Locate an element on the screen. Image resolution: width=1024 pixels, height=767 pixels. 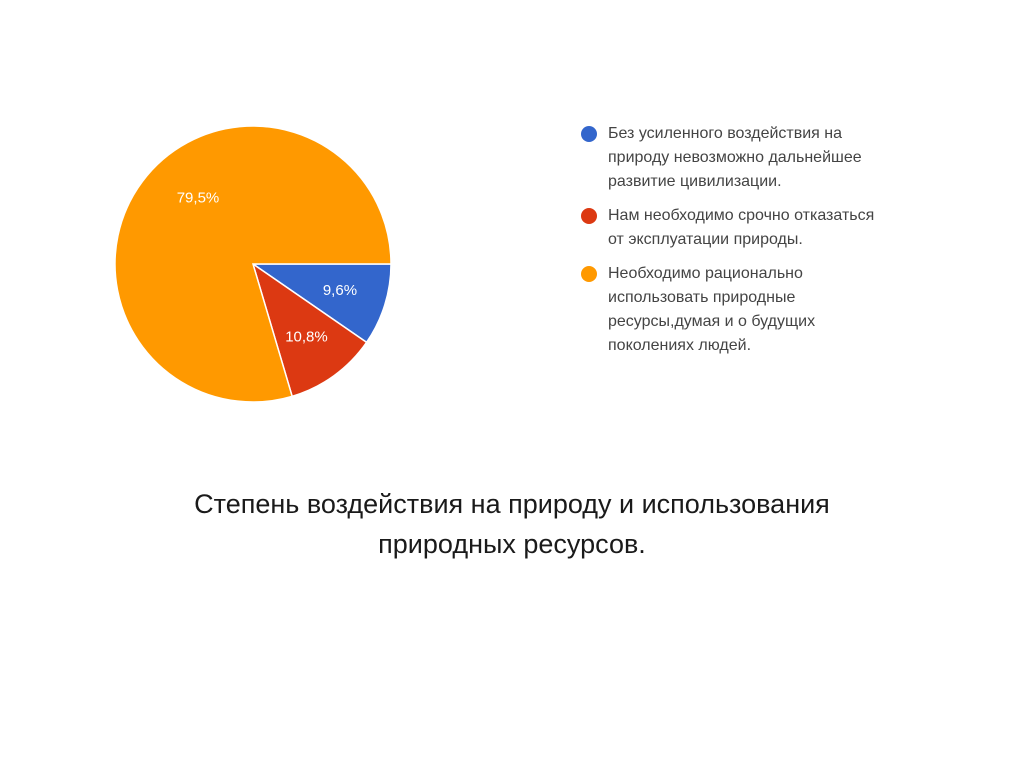
pie-data-labels: 9,6% 10,8% 79,5% is located at coordinates (267, 267).